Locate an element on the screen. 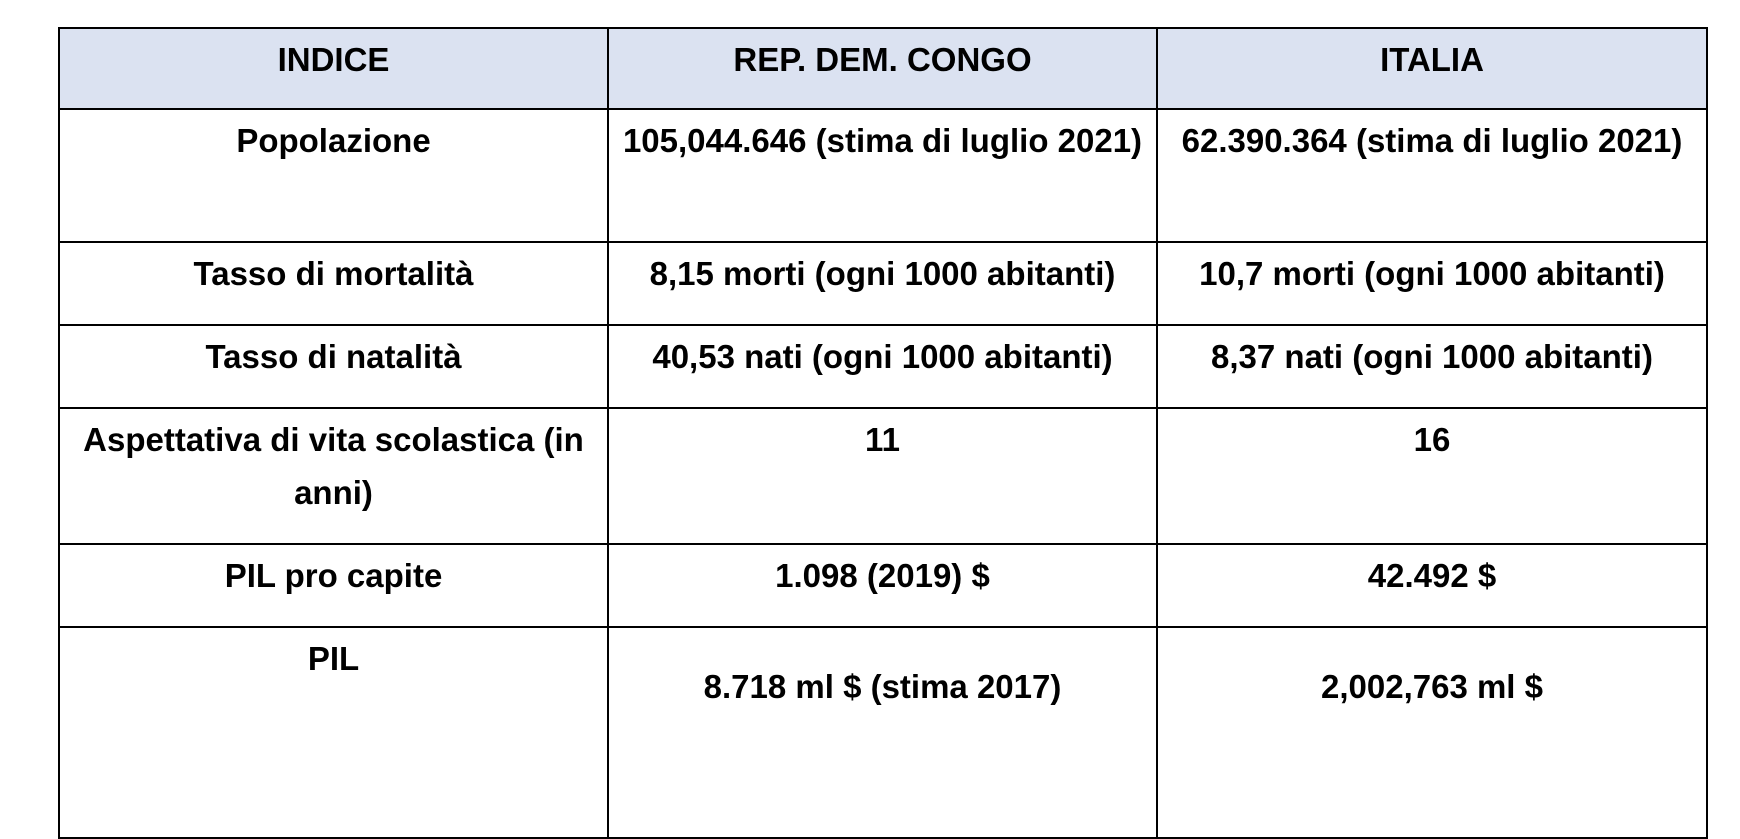 The image size is (1740, 839). header-row: INDICE REP. DEM. CONGO ITALIA is located at coordinates (883, 68).